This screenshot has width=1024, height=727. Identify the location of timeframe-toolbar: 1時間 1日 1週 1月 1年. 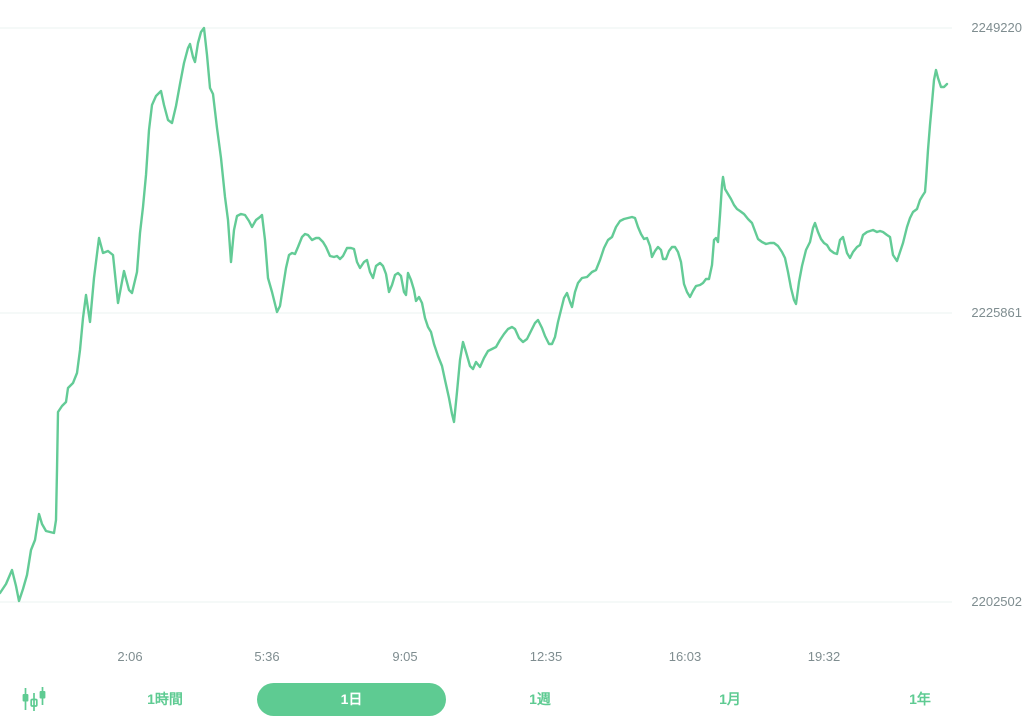
(512, 700).